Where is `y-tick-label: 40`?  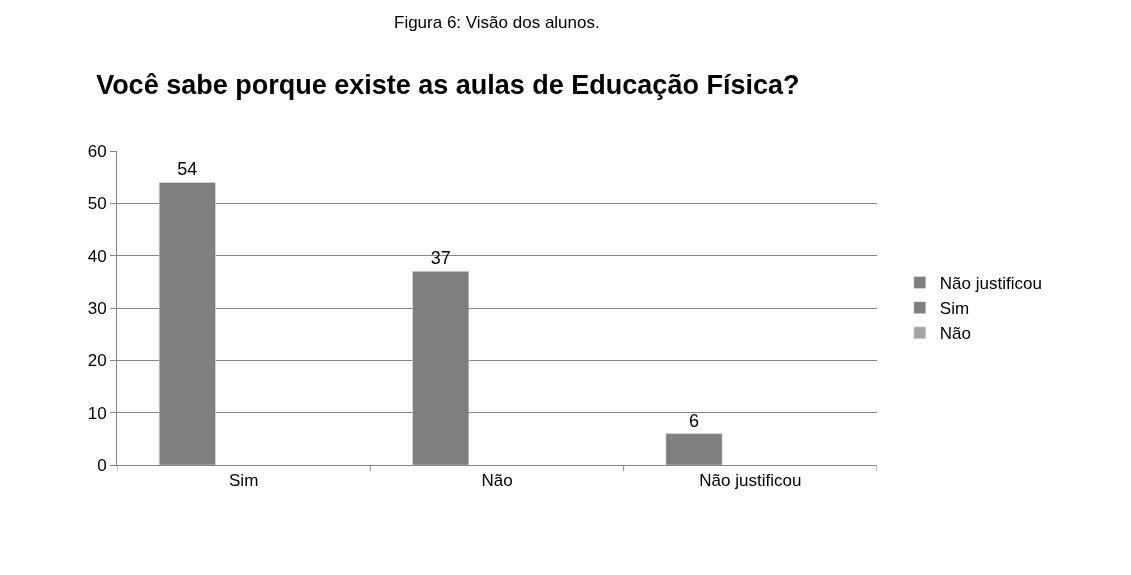
y-tick-label: 40 is located at coordinates (97, 256).